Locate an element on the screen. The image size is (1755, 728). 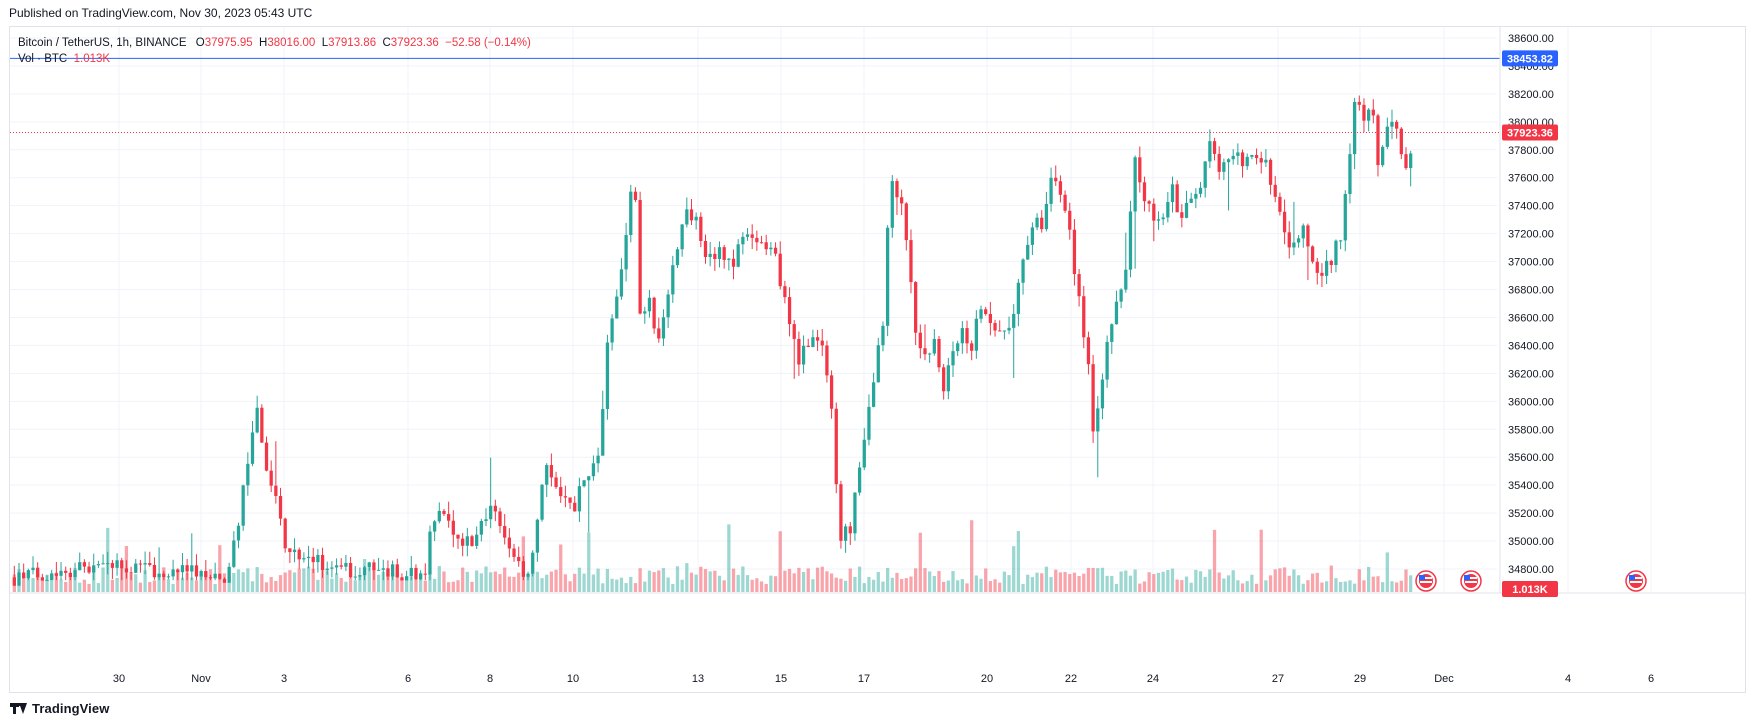
y-tick-label: 37400.00 is located at coordinates (1531, 207).